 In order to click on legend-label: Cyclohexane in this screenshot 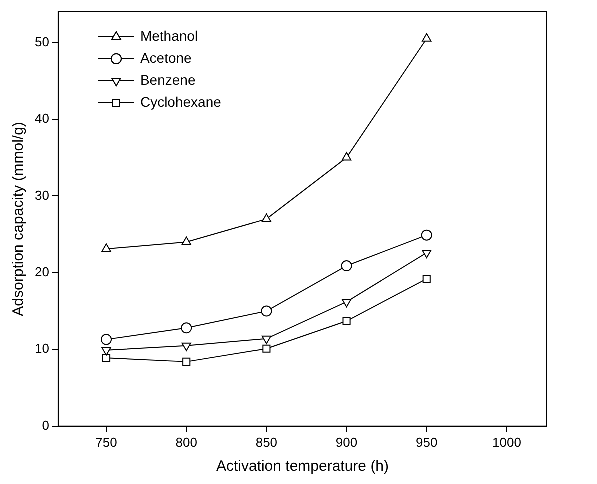, I will do `click(181, 102)`.